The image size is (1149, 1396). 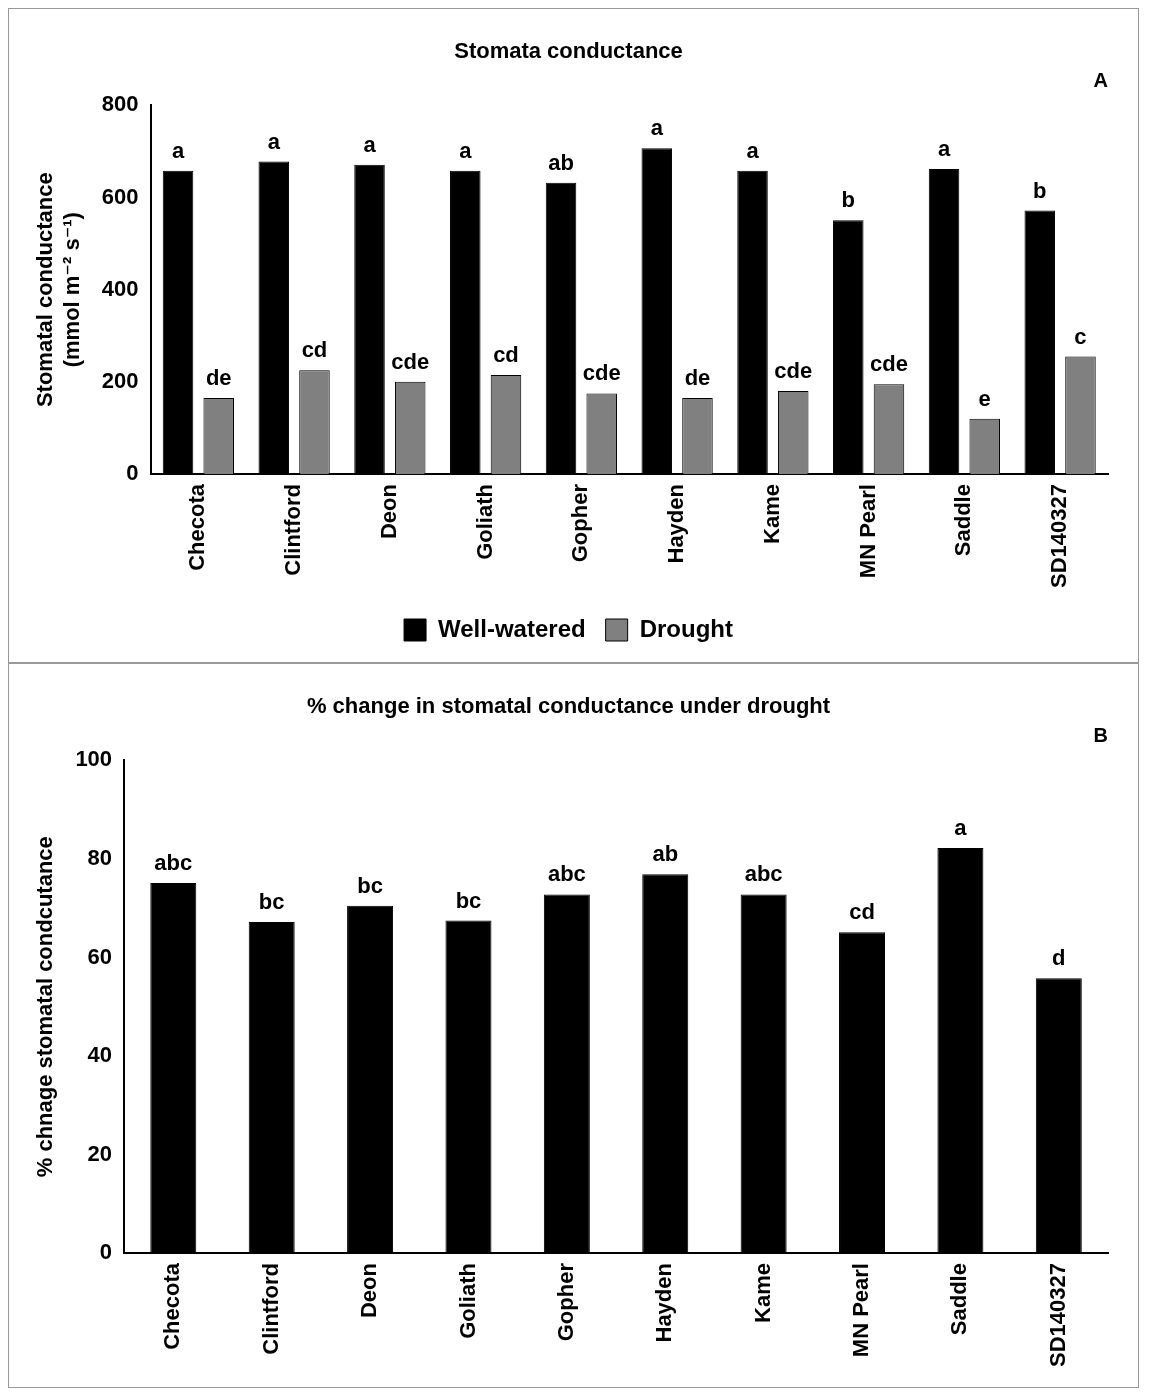 I want to click on y-tick-label: 800, so click(x=120, y=104).